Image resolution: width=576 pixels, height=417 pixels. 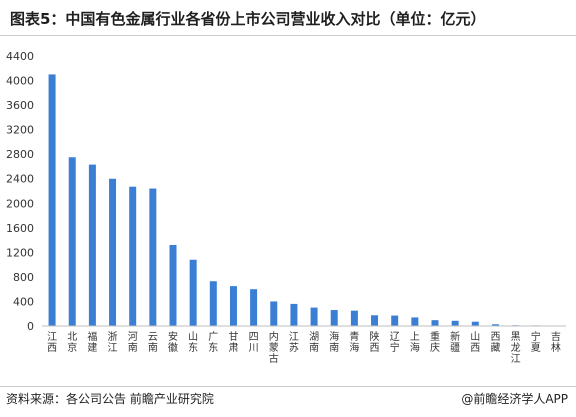 What do you see at coordinates (435, 342) in the screenshot?
I see `x-tick-label: 重庆` at bounding box center [435, 342].